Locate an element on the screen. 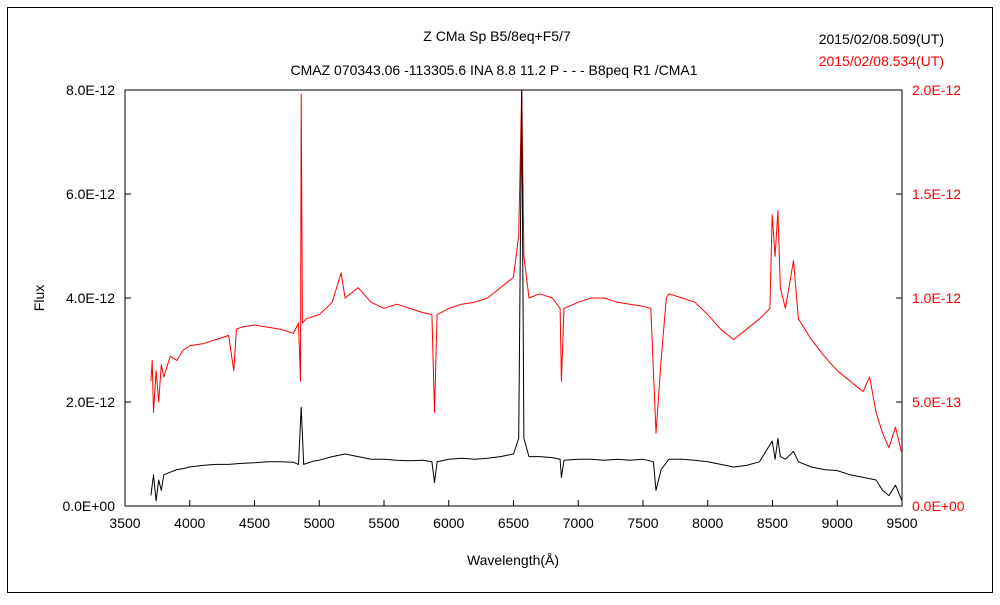  y-right-tick-label: 5.0E-13 is located at coordinates (936, 402).